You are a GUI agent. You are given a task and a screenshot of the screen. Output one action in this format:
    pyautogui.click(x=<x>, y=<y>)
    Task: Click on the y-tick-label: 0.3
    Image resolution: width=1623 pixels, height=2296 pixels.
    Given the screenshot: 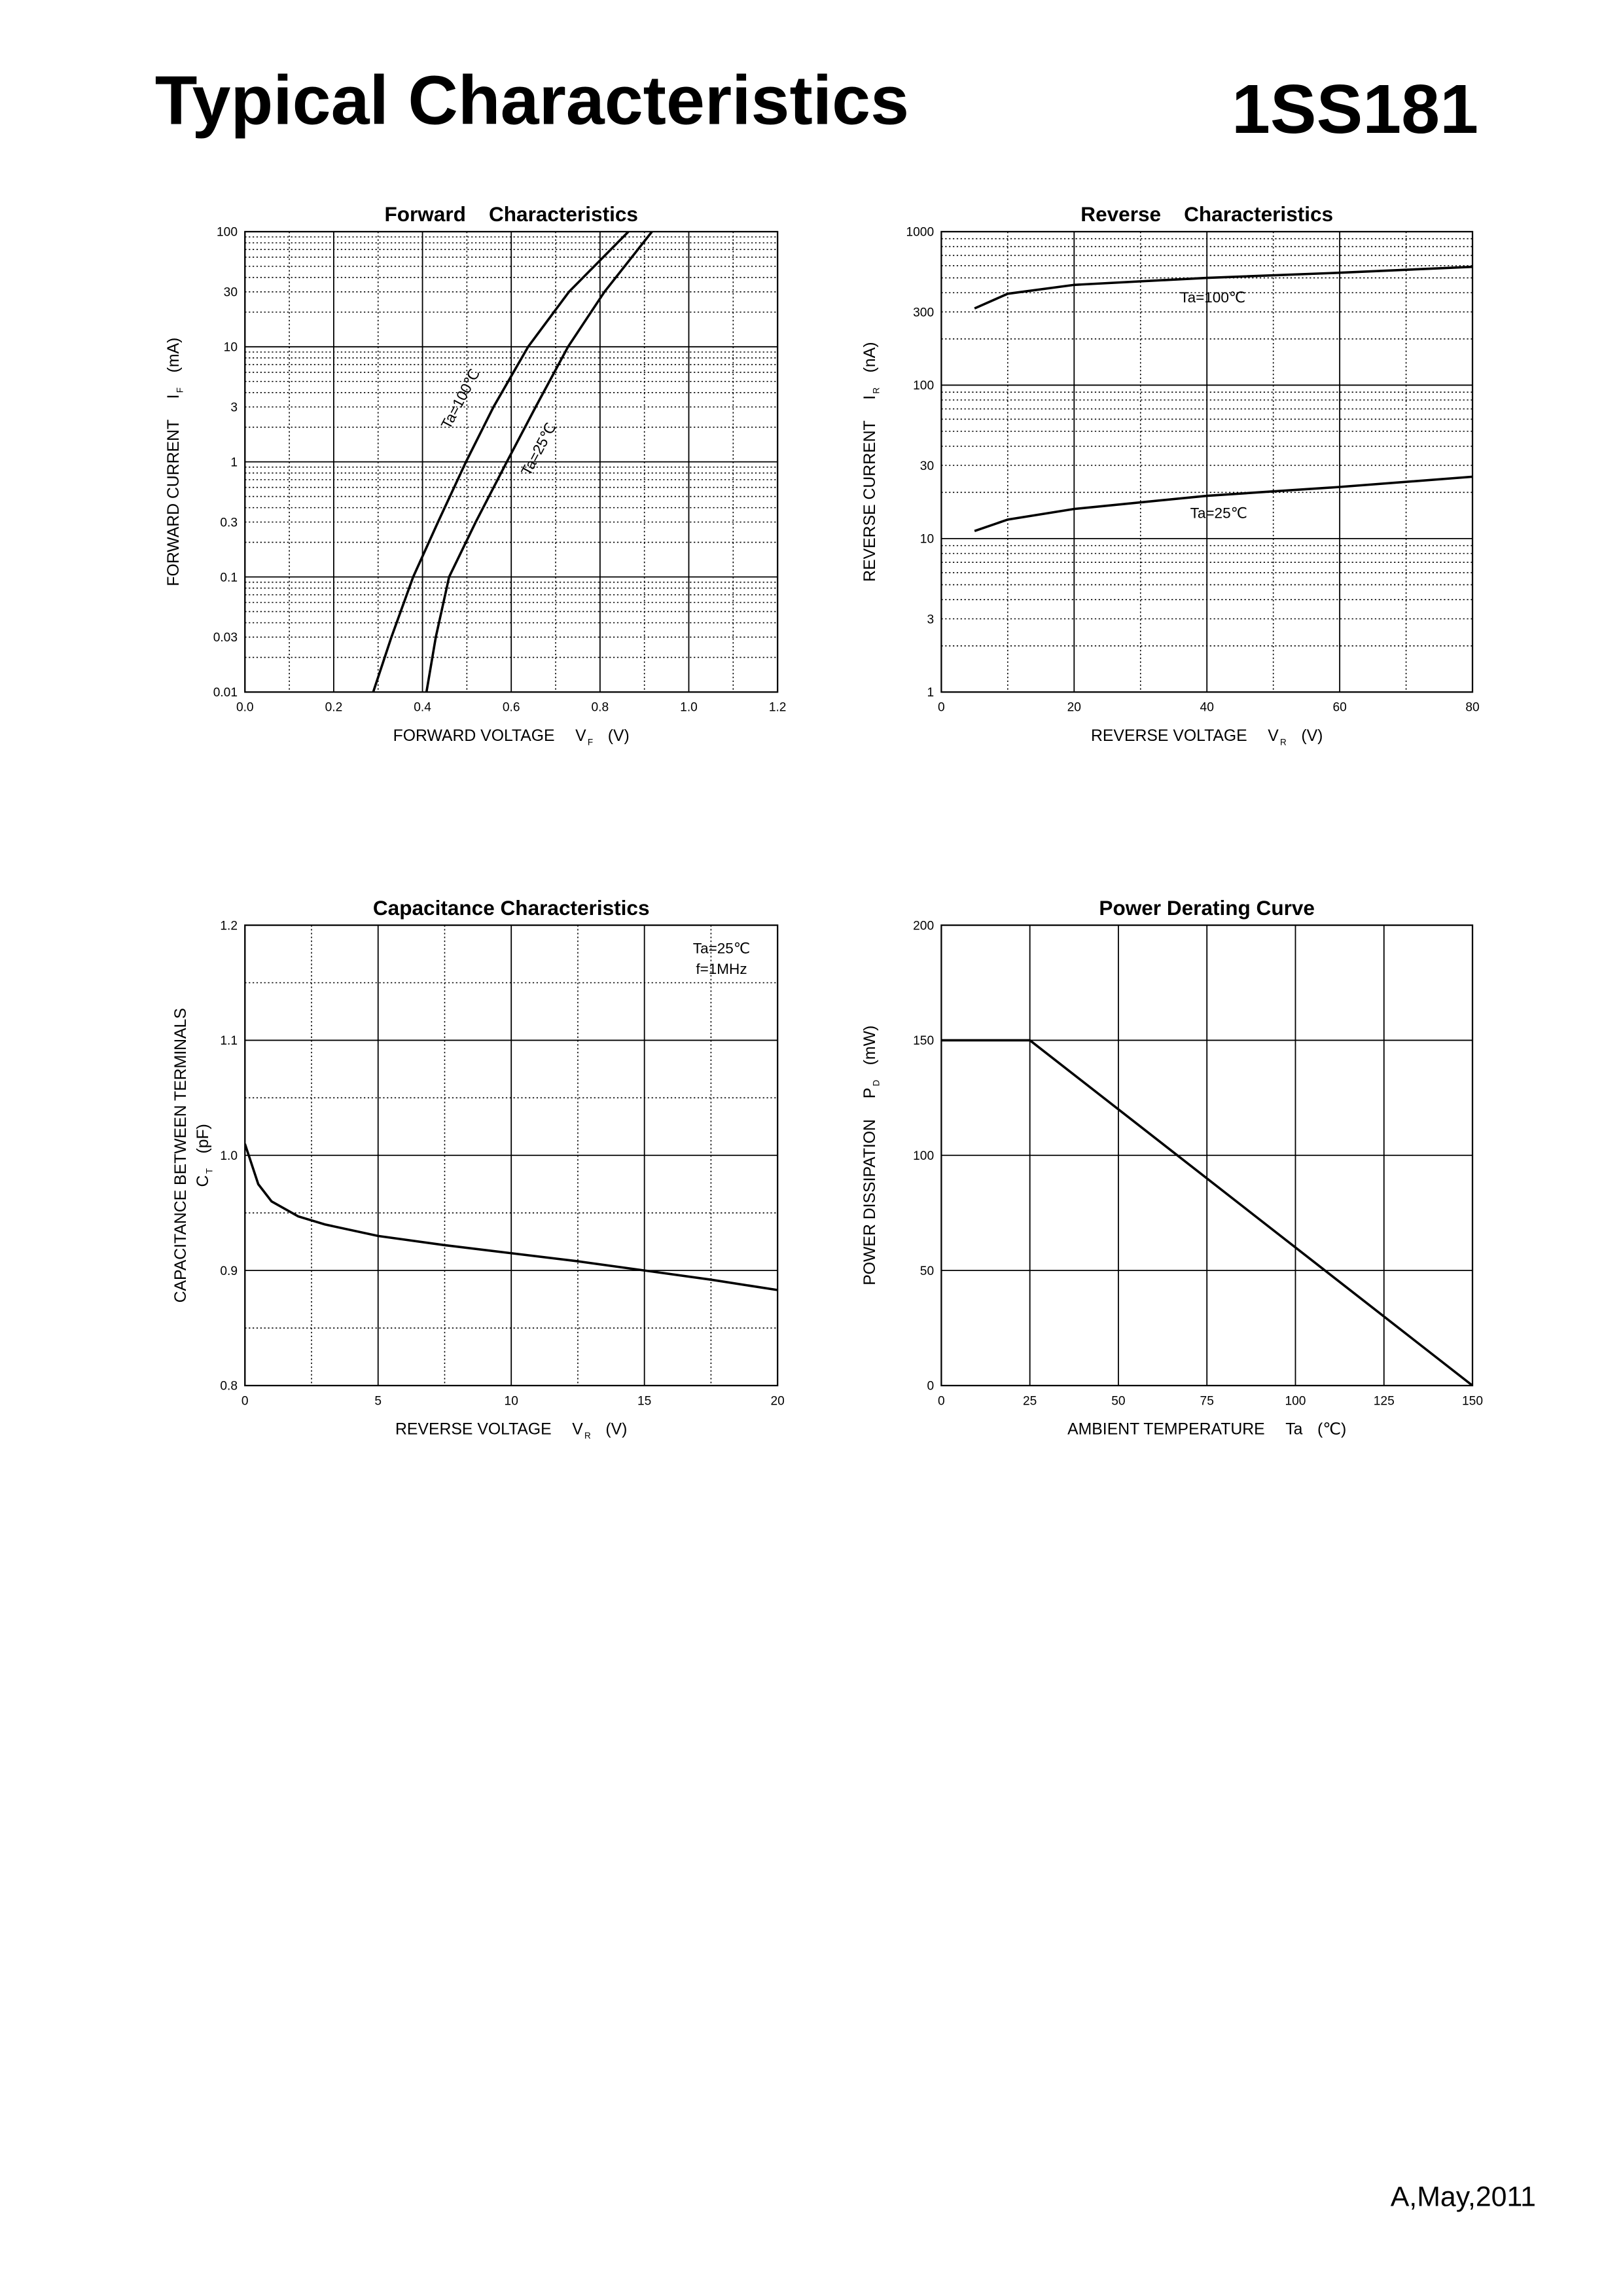 What is the action you would take?
    pyautogui.click(x=229, y=522)
    